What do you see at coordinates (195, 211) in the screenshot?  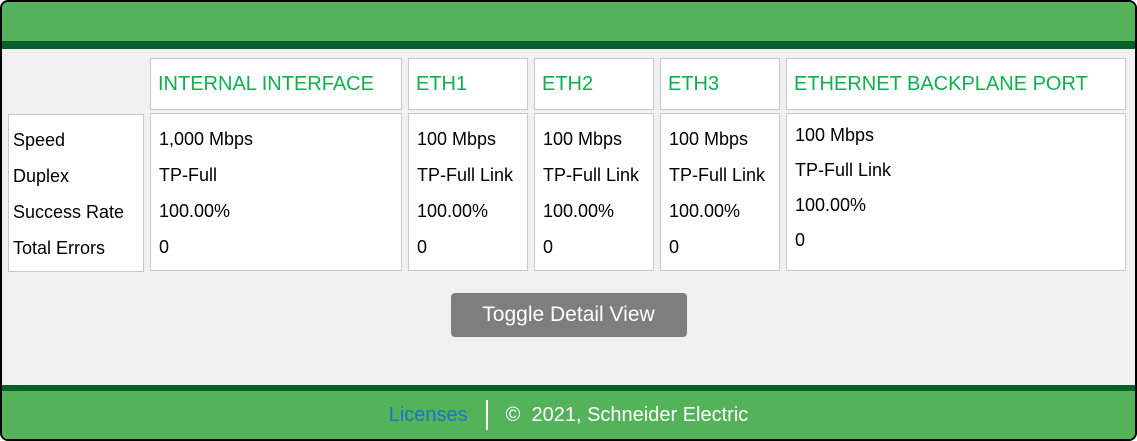 I see `internal-success-rate-value: 100.00%` at bounding box center [195, 211].